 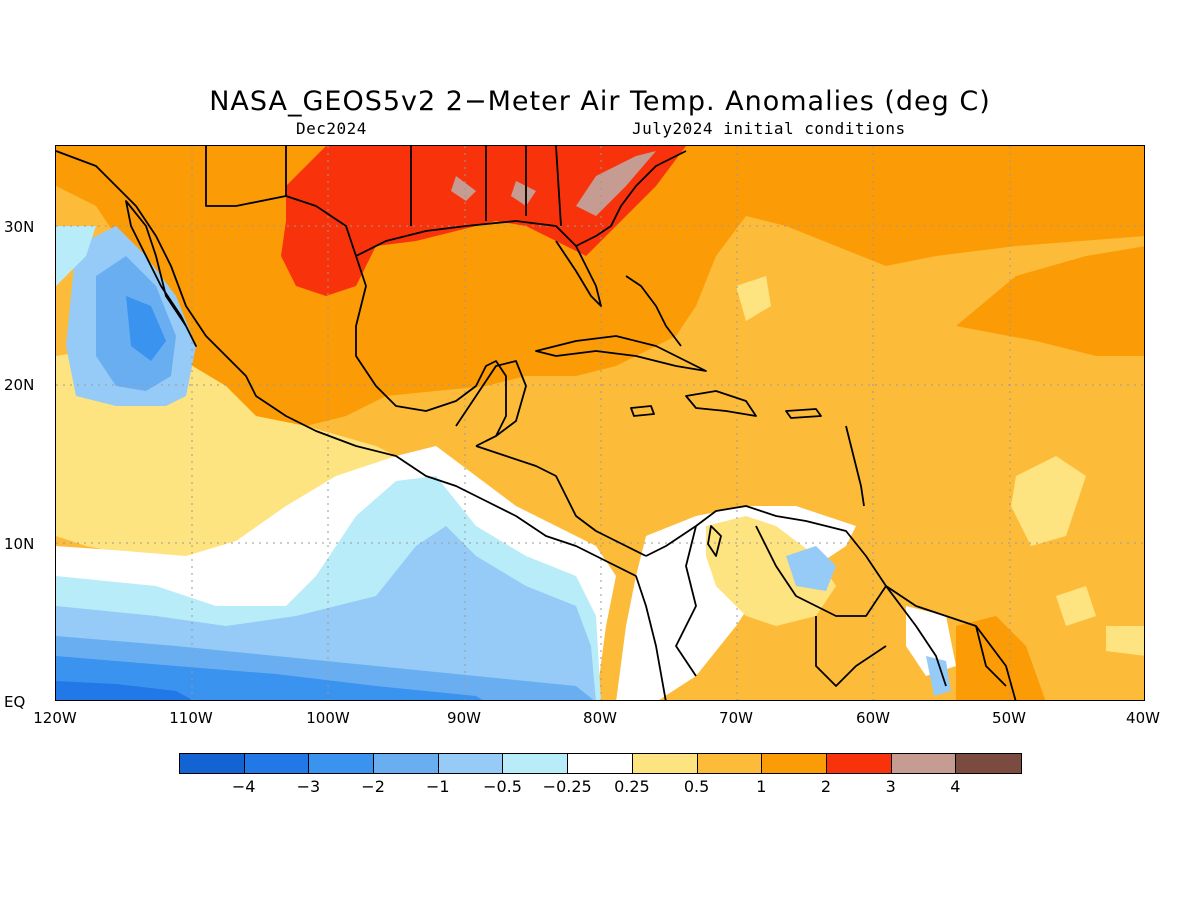 What do you see at coordinates (502, 786) in the screenshot?
I see `legend-label: −0.5` at bounding box center [502, 786].